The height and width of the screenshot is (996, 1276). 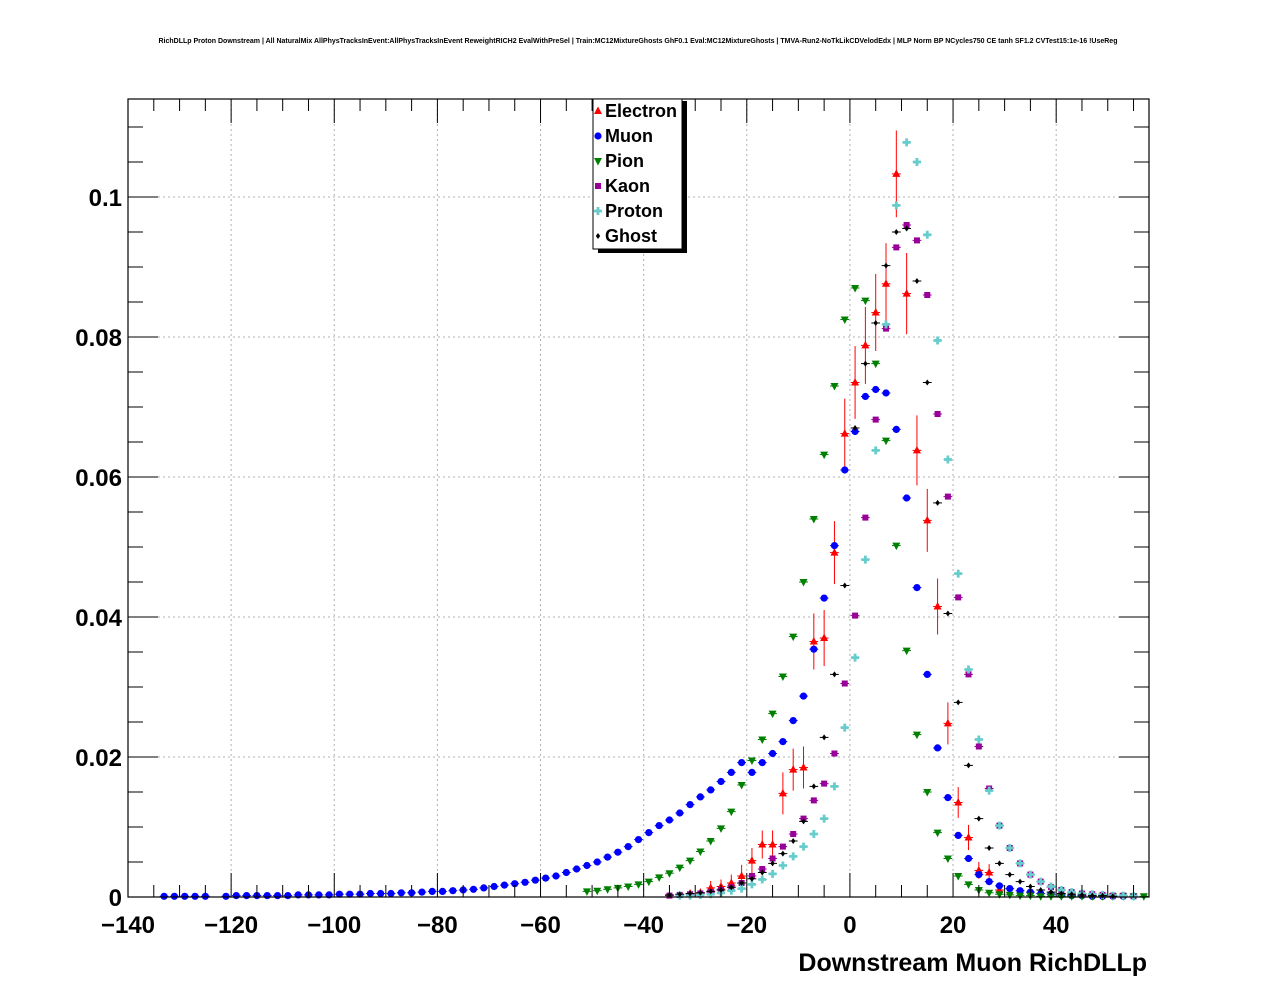 What do you see at coordinates (598, 162) in the screenshot?
I see `legend-marker-pion` at bounding box center [598, 162].